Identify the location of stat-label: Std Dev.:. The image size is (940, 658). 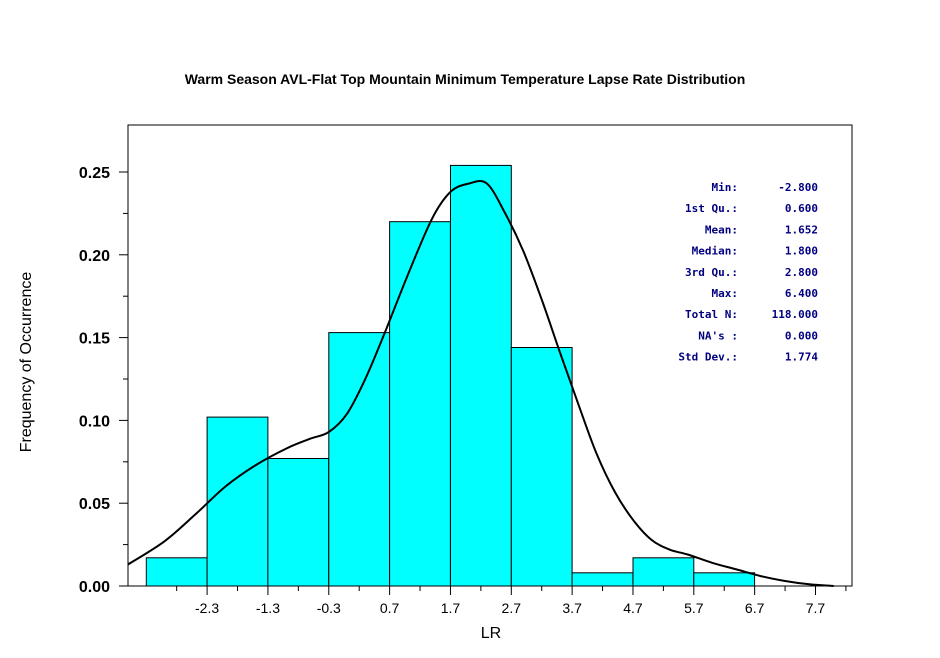
(708, 357).